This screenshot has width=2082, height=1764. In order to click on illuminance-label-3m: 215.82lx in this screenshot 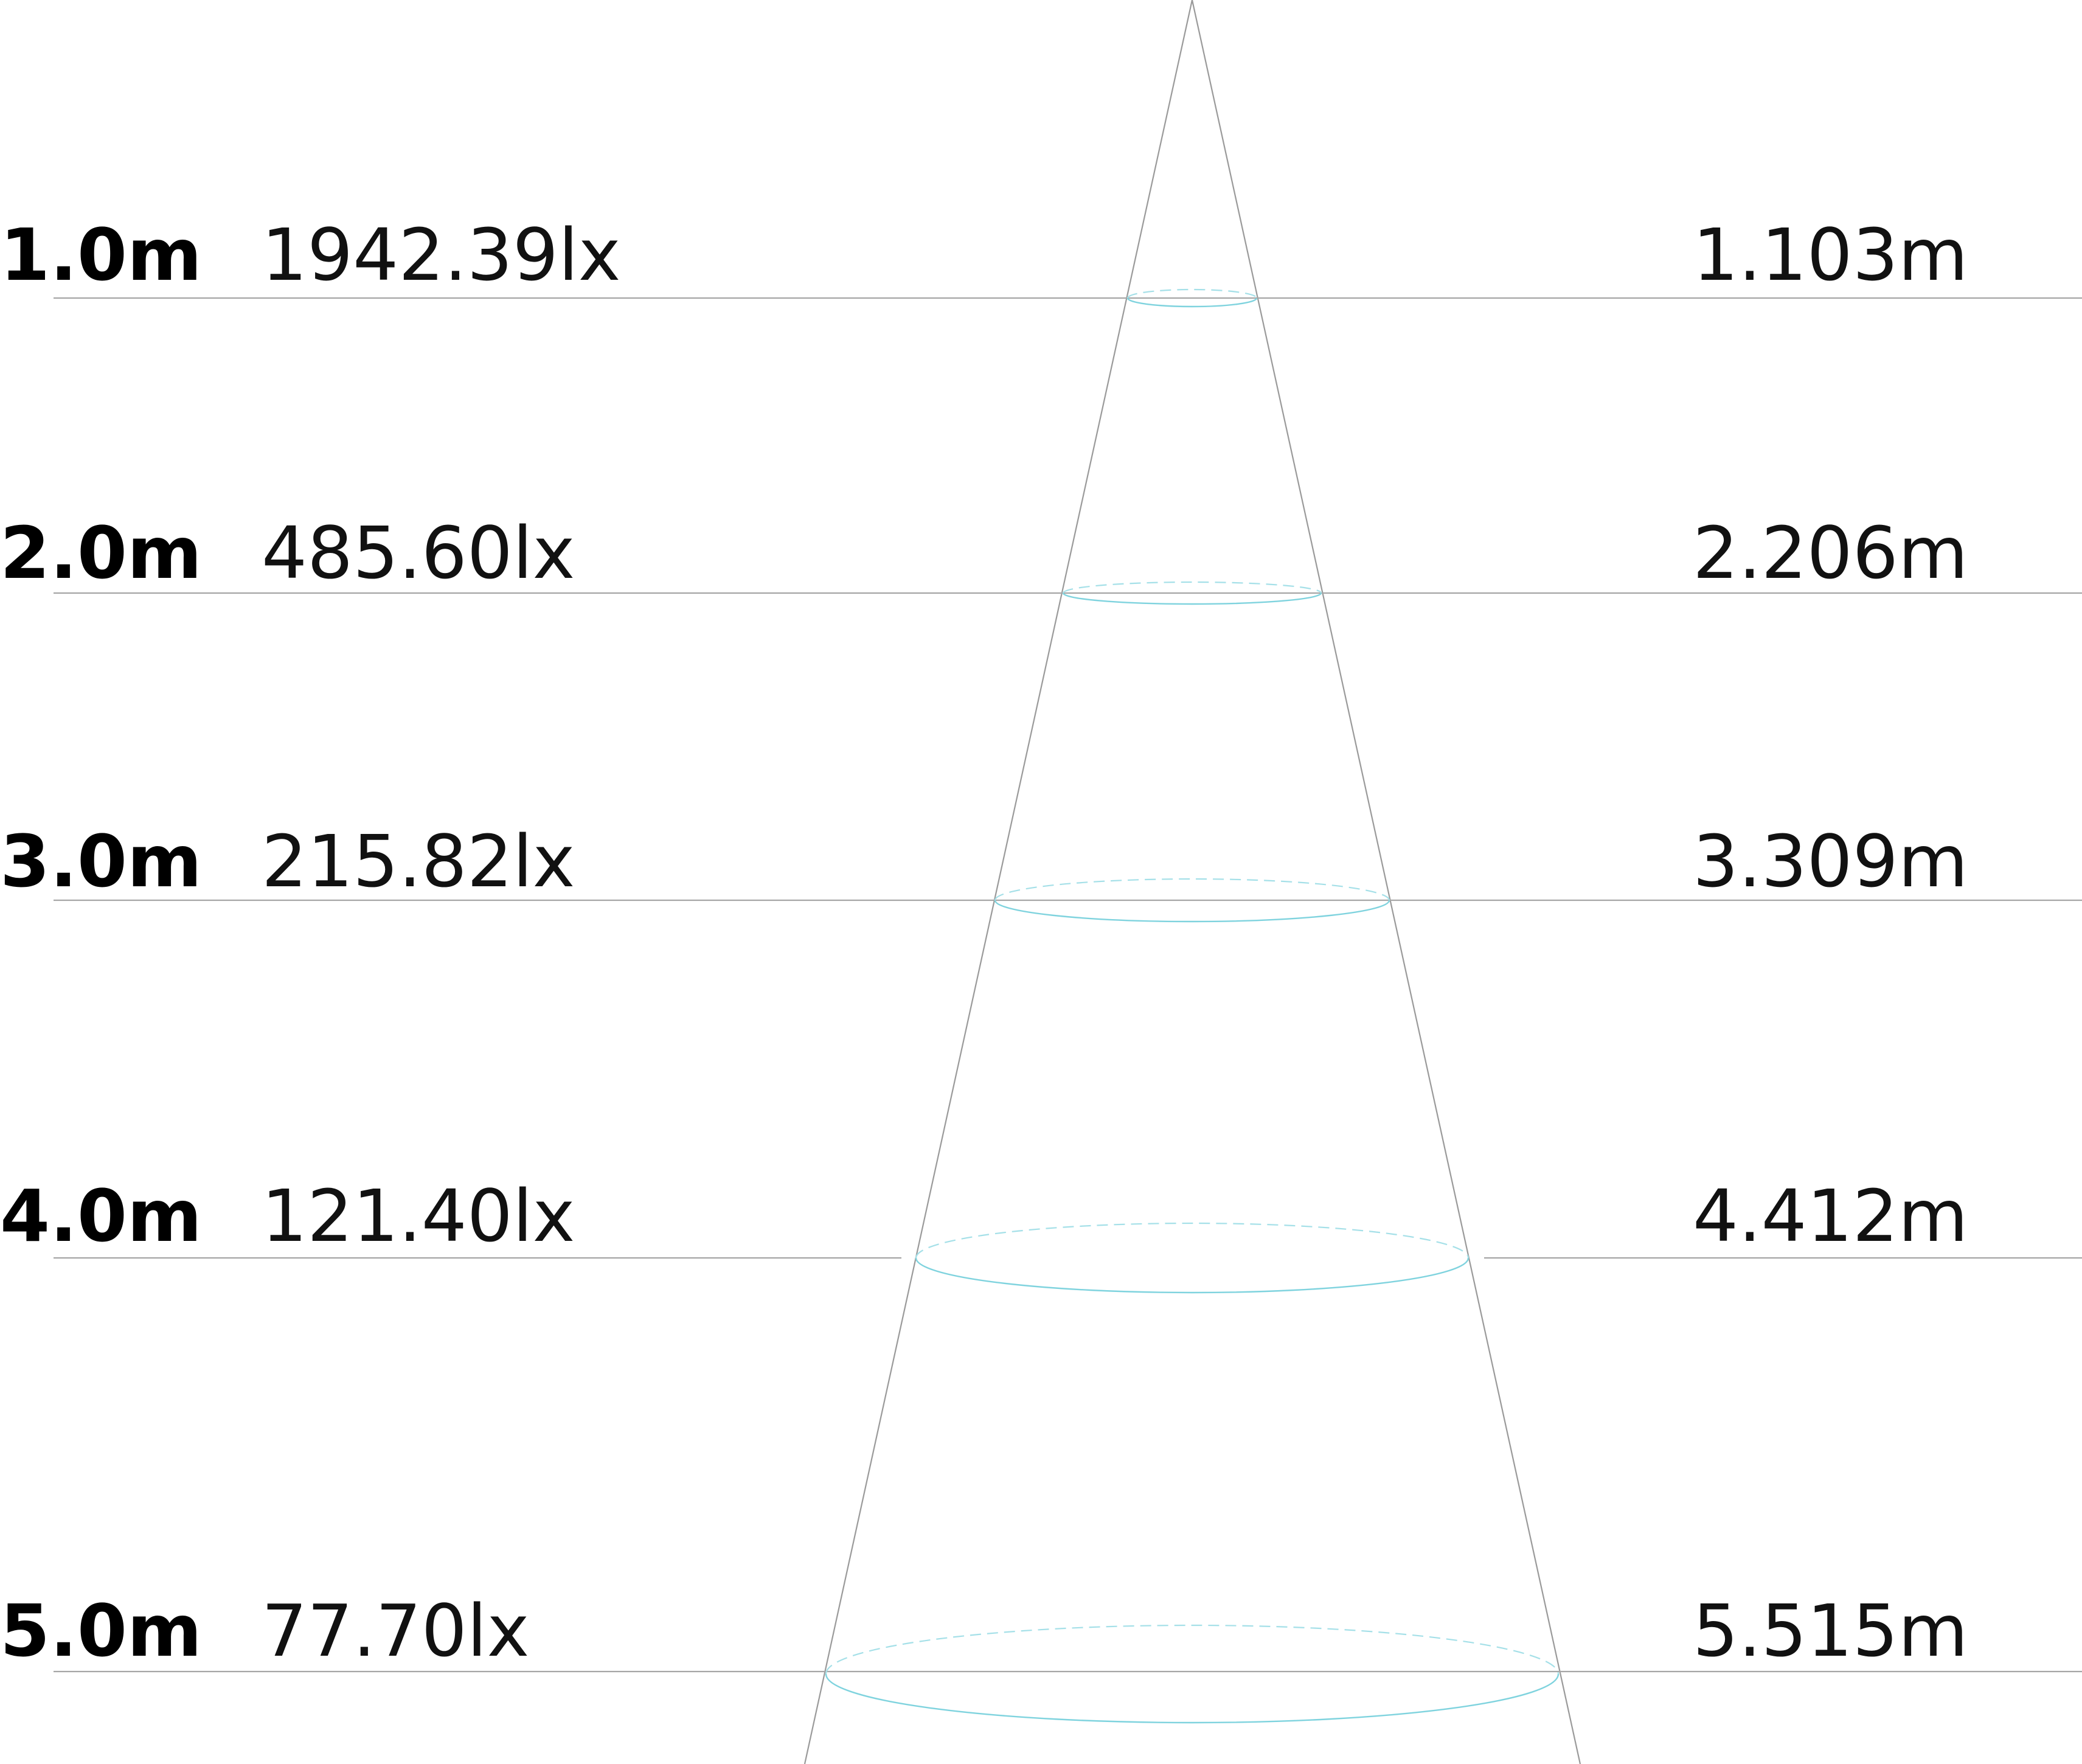, I will do `click(418, 861)`.